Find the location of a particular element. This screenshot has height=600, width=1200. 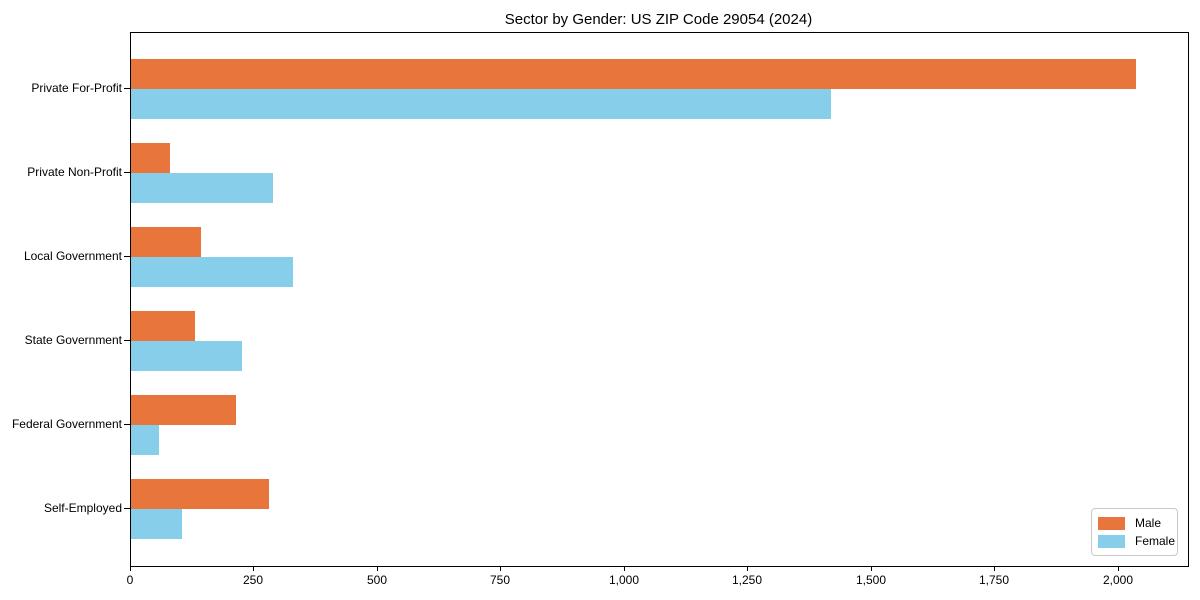

x-tick-label-2-000: 2,000 is located at coordinates (1118, 580).